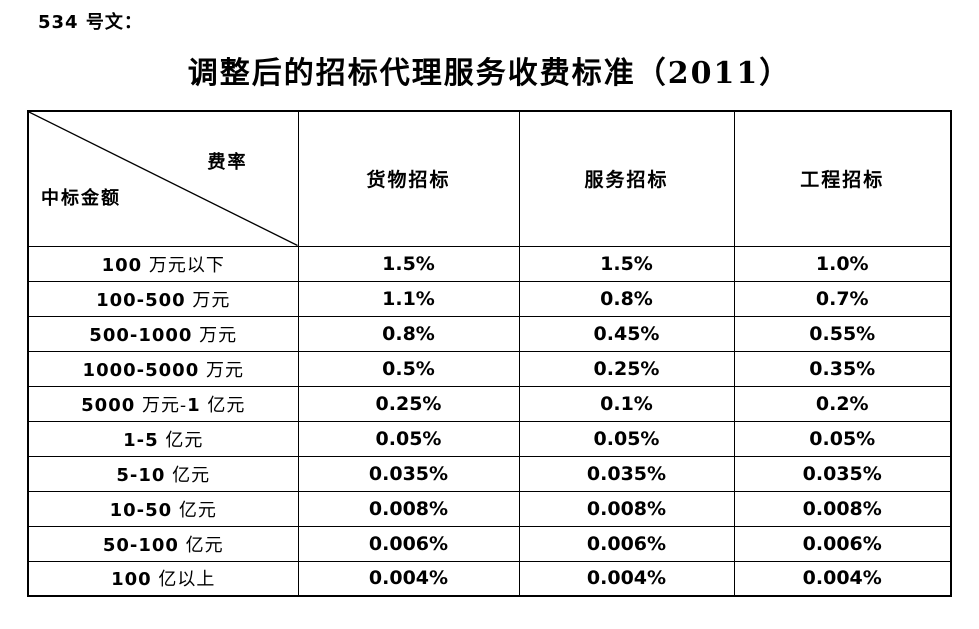 Image resolution: width=979 pixels, height=629 pixels. I want to click on row-label-bid-amount-range: 50-100 亿元, so click(163, 543).